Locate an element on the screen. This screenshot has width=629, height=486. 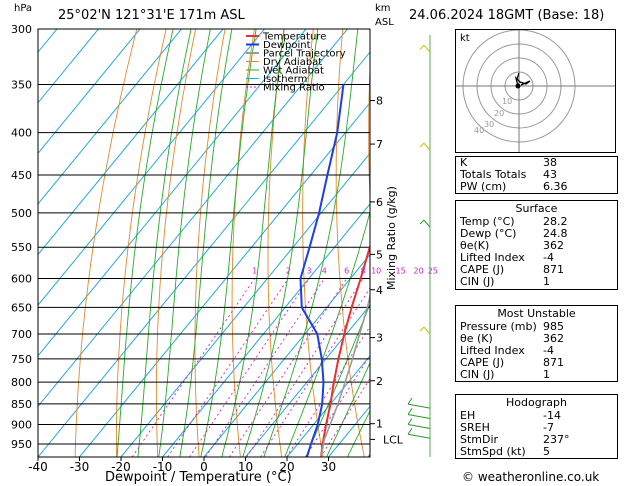
mu-row: CIN (J) 1 is located at coordinates (536, 375).